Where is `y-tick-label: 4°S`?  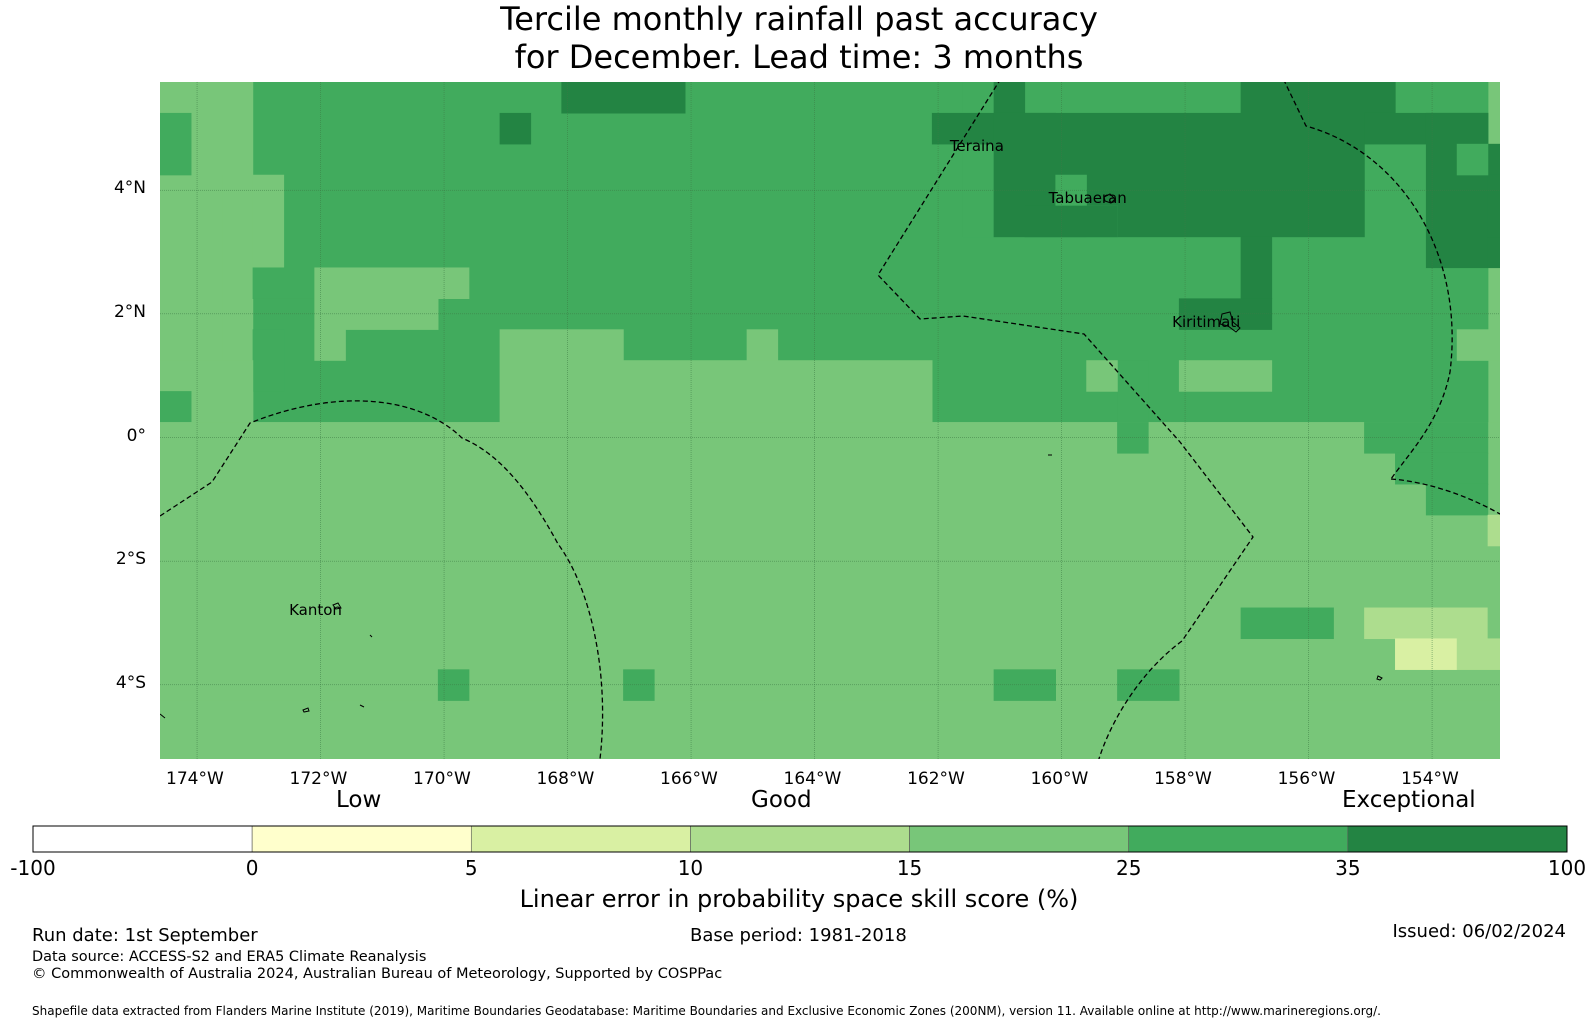 y-tick-label: 4°S is located at coordinates (130, 682).